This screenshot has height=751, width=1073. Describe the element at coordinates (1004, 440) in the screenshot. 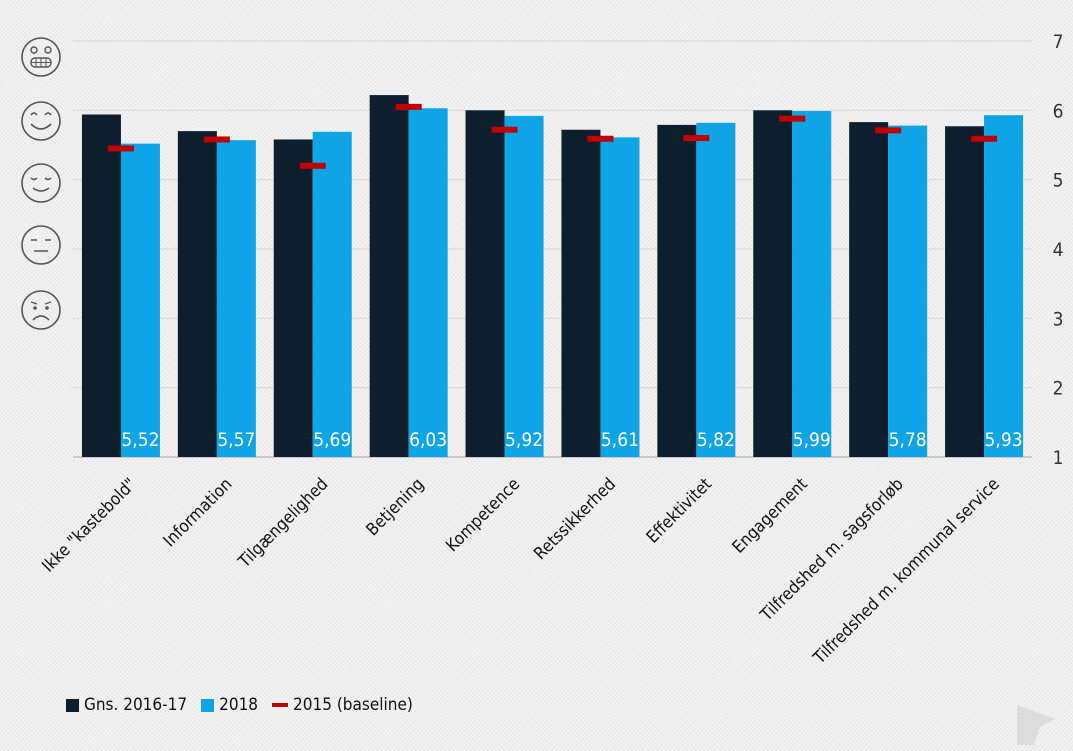

I see `data-label: 5,93` at that location.